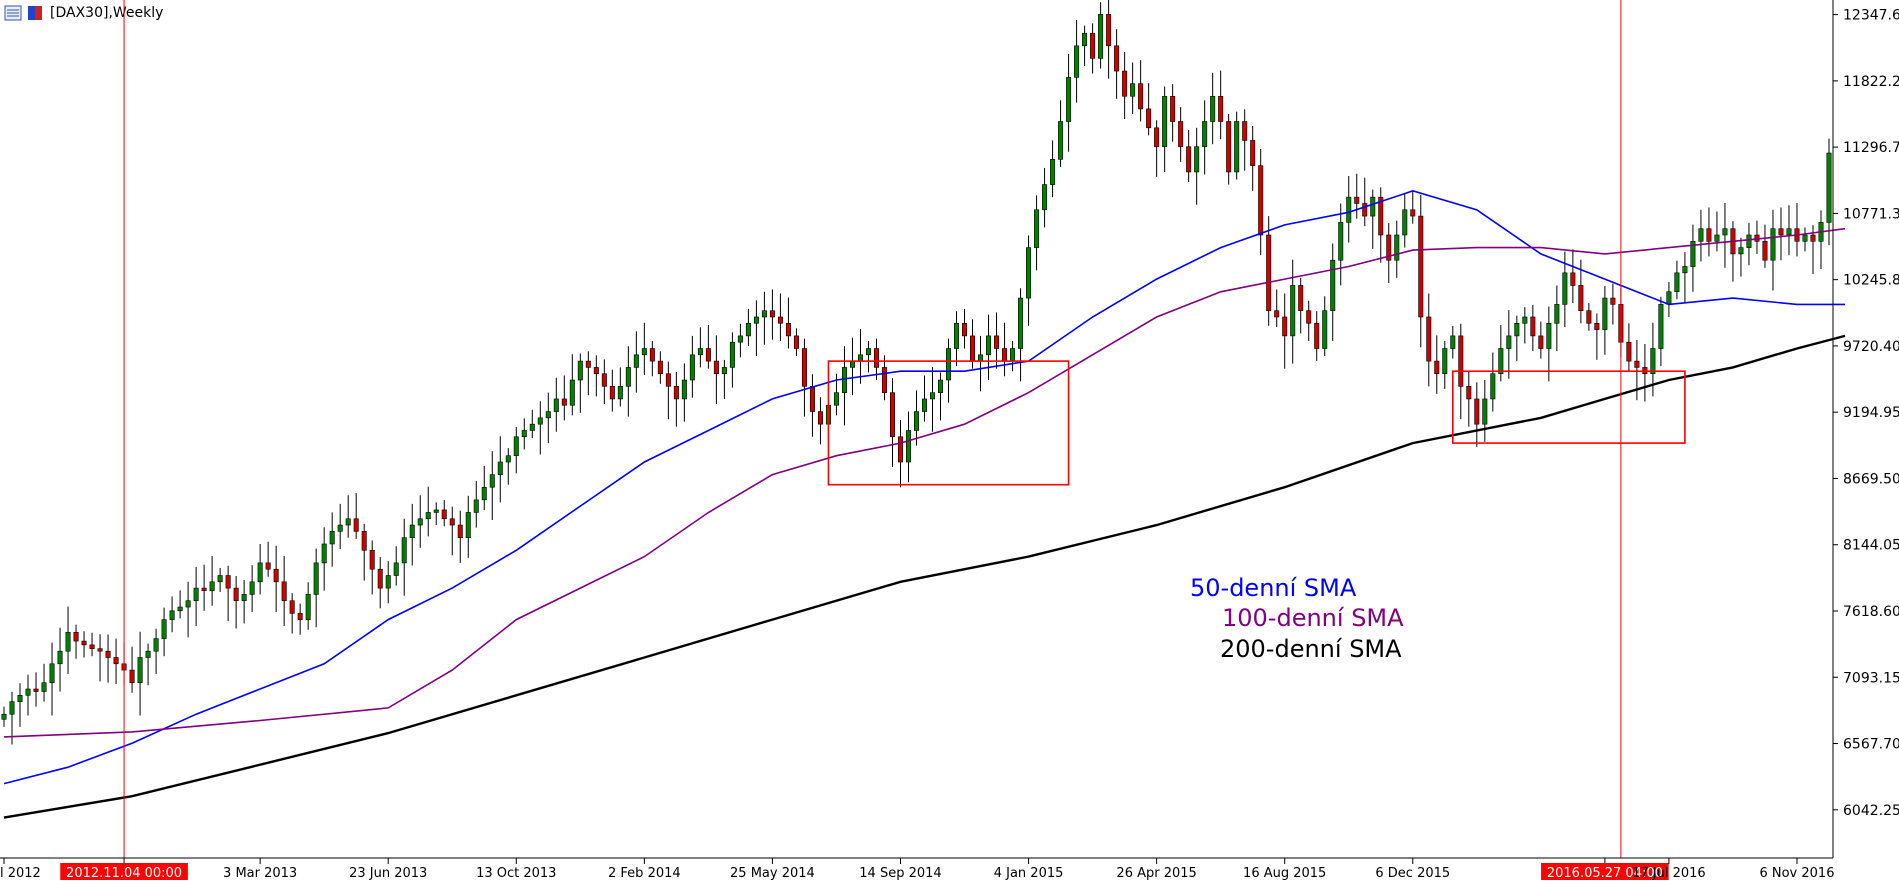 Image resolution: width=1899 pixels, height=882 pixels. I want to click on y-tick-label: 8144.05, so click(1871, 546).